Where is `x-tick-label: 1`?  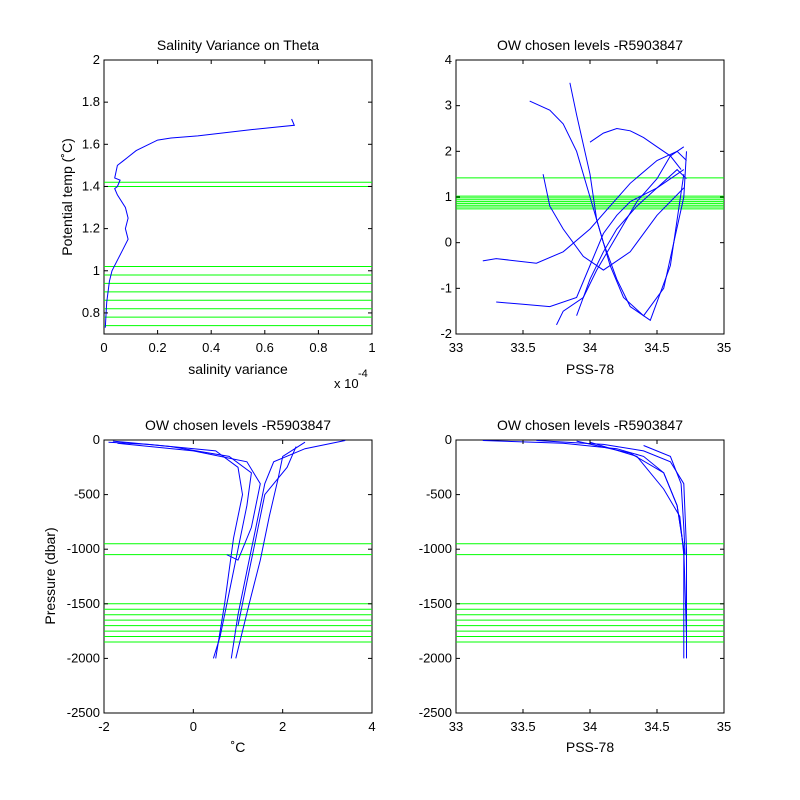
x-tick-label: 1 is located at coordinates (371, 347).